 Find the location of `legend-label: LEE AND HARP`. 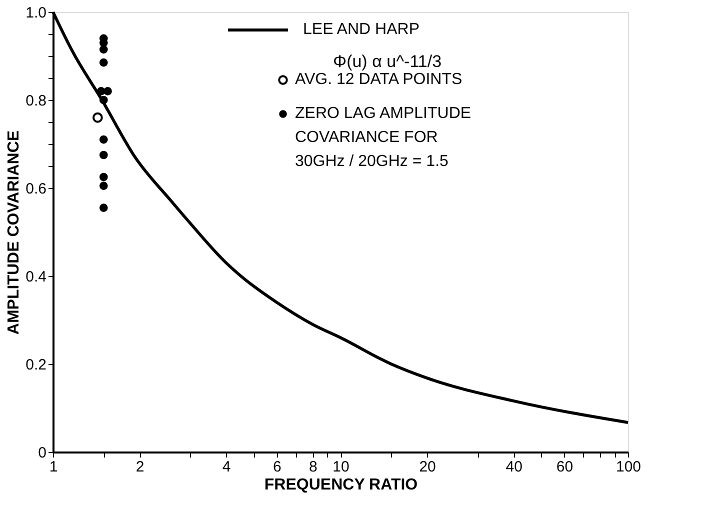

legend-label: LEE AND HARP is located at coordinates (361, 29).